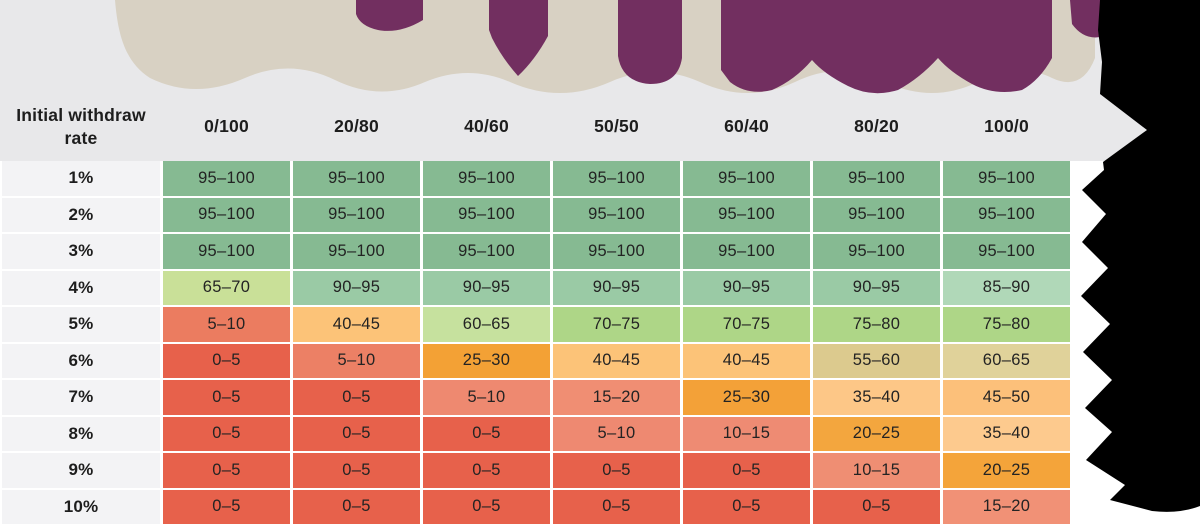 The height and width of the screenshot is (530, 1200). I want to click on row-label-7pct: 7%, so click(81, 397).